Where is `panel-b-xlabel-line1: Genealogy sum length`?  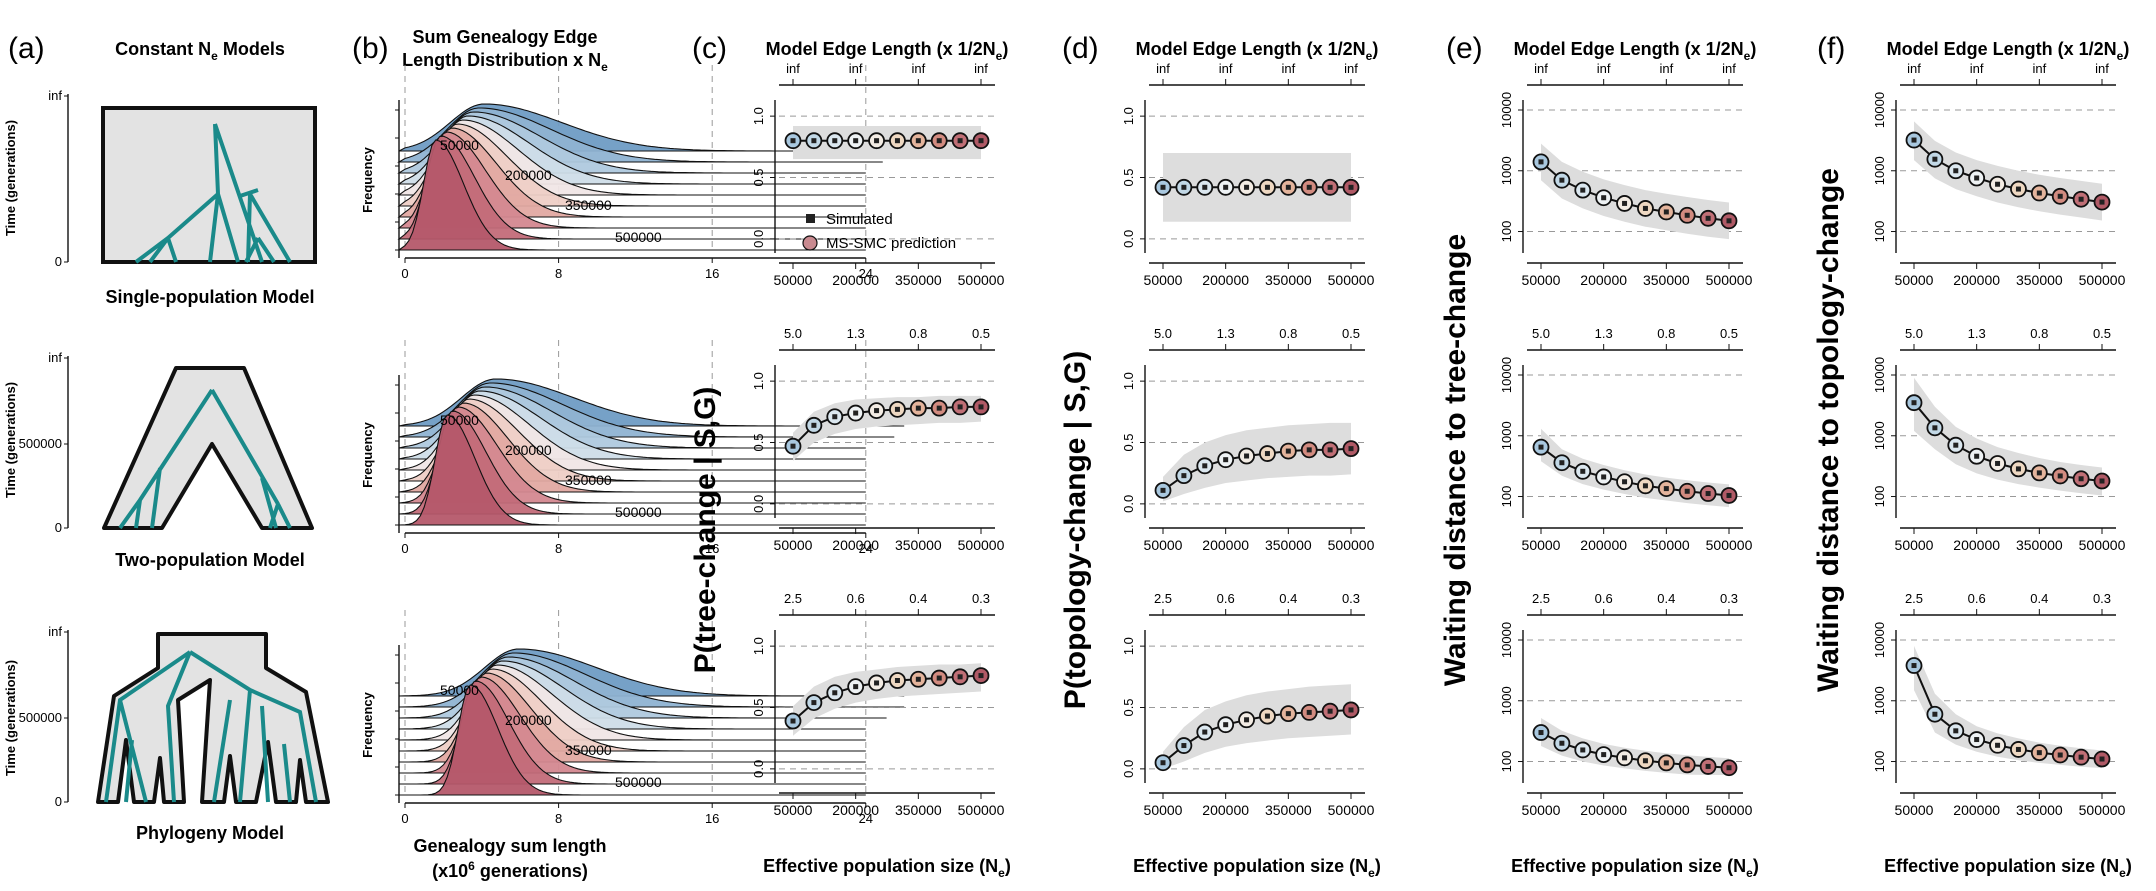
panel-b-xlabel-line1: Genealogy sum length is located at coordinates (509, 846).